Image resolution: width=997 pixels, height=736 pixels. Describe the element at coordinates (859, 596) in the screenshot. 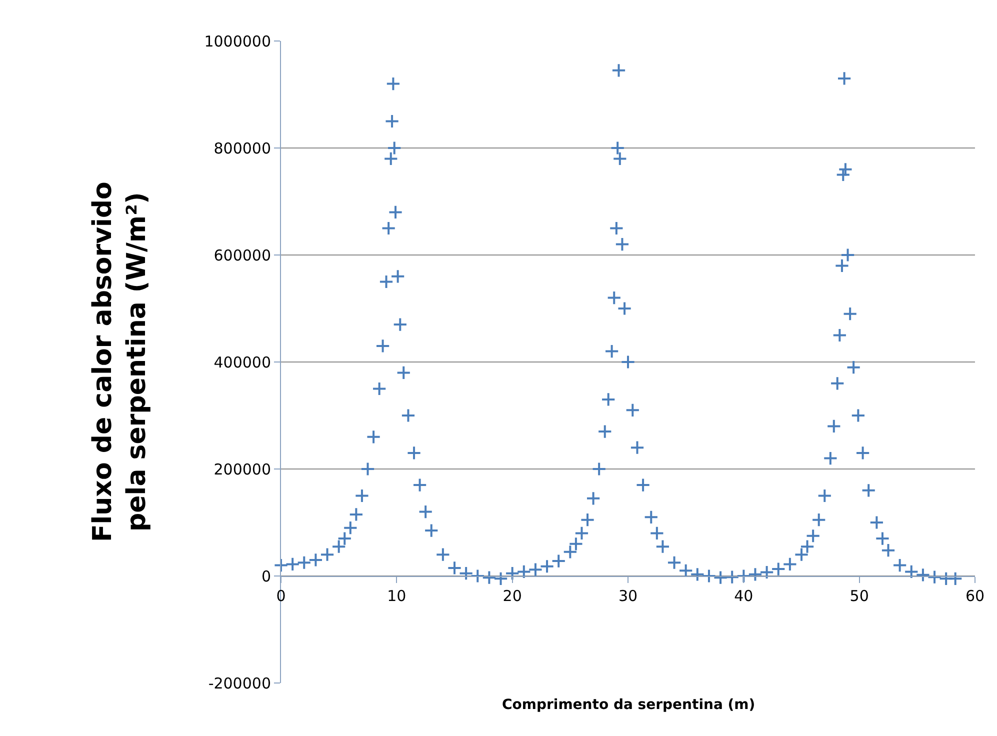

I see `x-tick-label: 50` at that location.